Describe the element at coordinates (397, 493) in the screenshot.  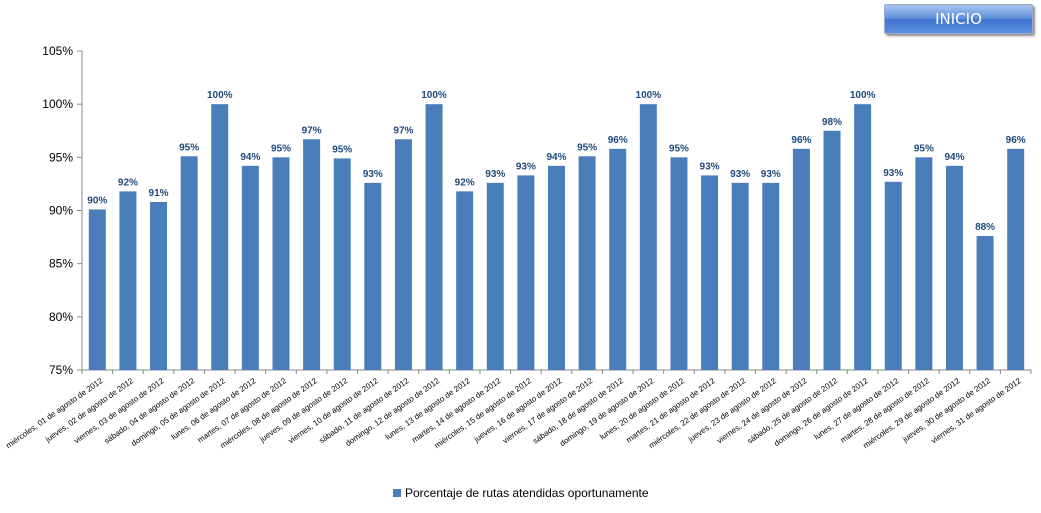
I see `legend-swatch` at that location.